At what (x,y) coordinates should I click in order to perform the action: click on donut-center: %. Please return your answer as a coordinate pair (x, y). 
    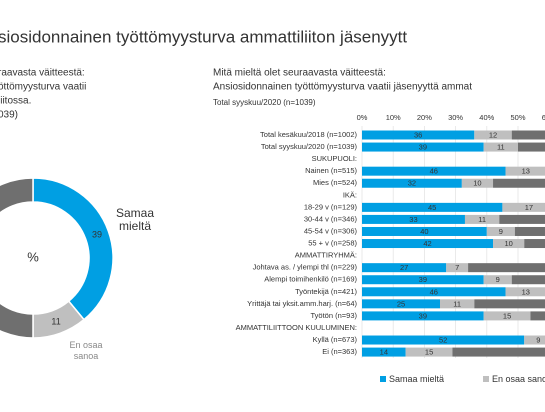
    Looking at the image, I should click on (33, 256).